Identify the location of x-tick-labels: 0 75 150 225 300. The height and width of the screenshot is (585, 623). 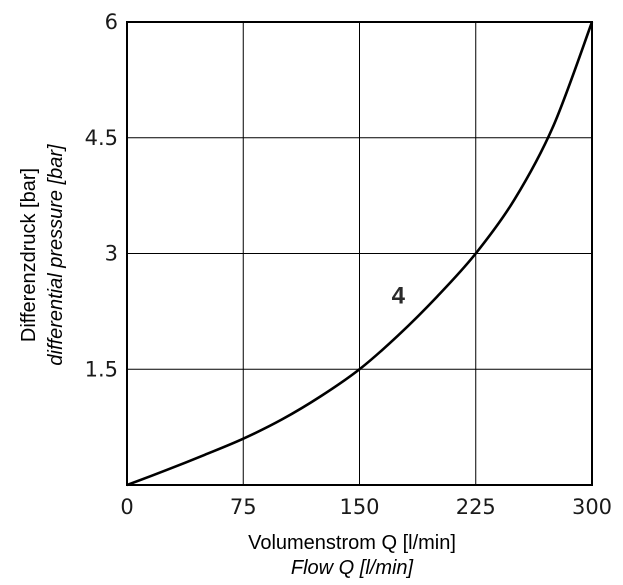
(366, 507).